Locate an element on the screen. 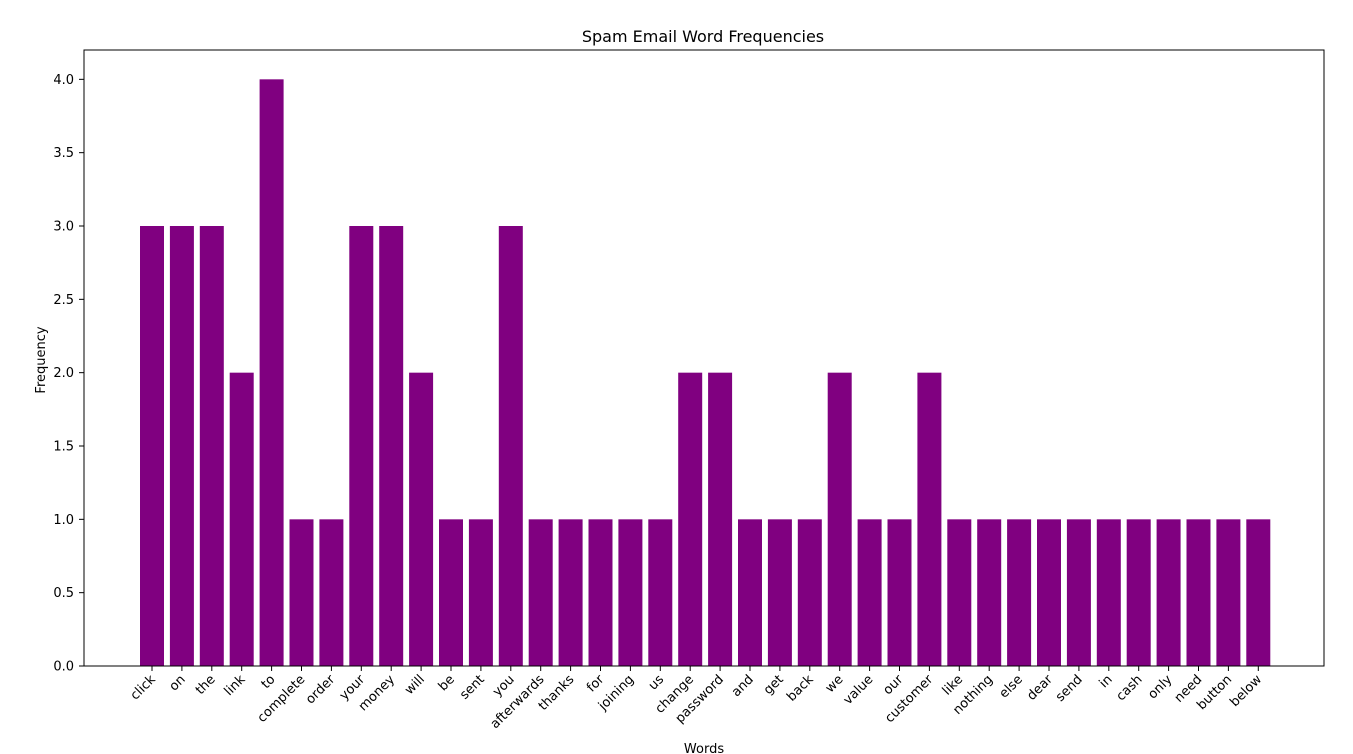  bar-be is located at coordinates (451, 592).